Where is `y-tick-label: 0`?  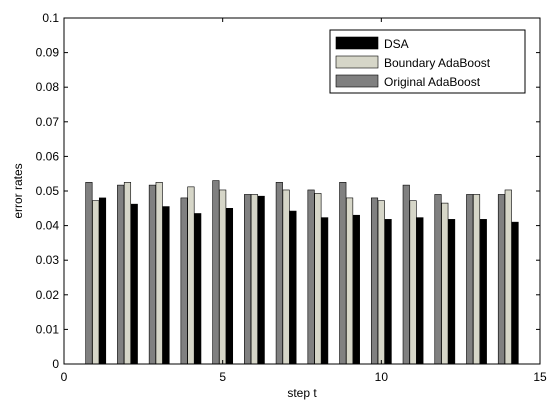 y-tick-label: 0 is located at coordinates (55, 364).